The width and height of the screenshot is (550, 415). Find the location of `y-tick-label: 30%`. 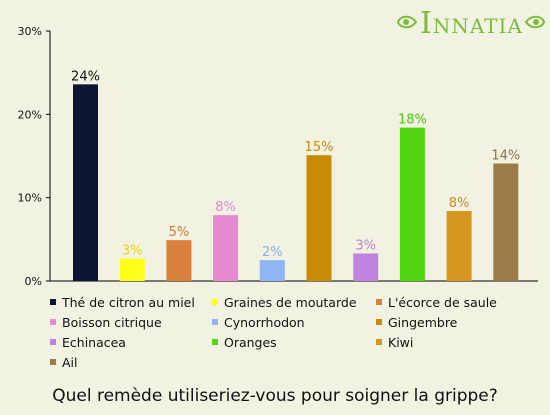

y-tick-label: 30% is located at coordinates (30, 31).